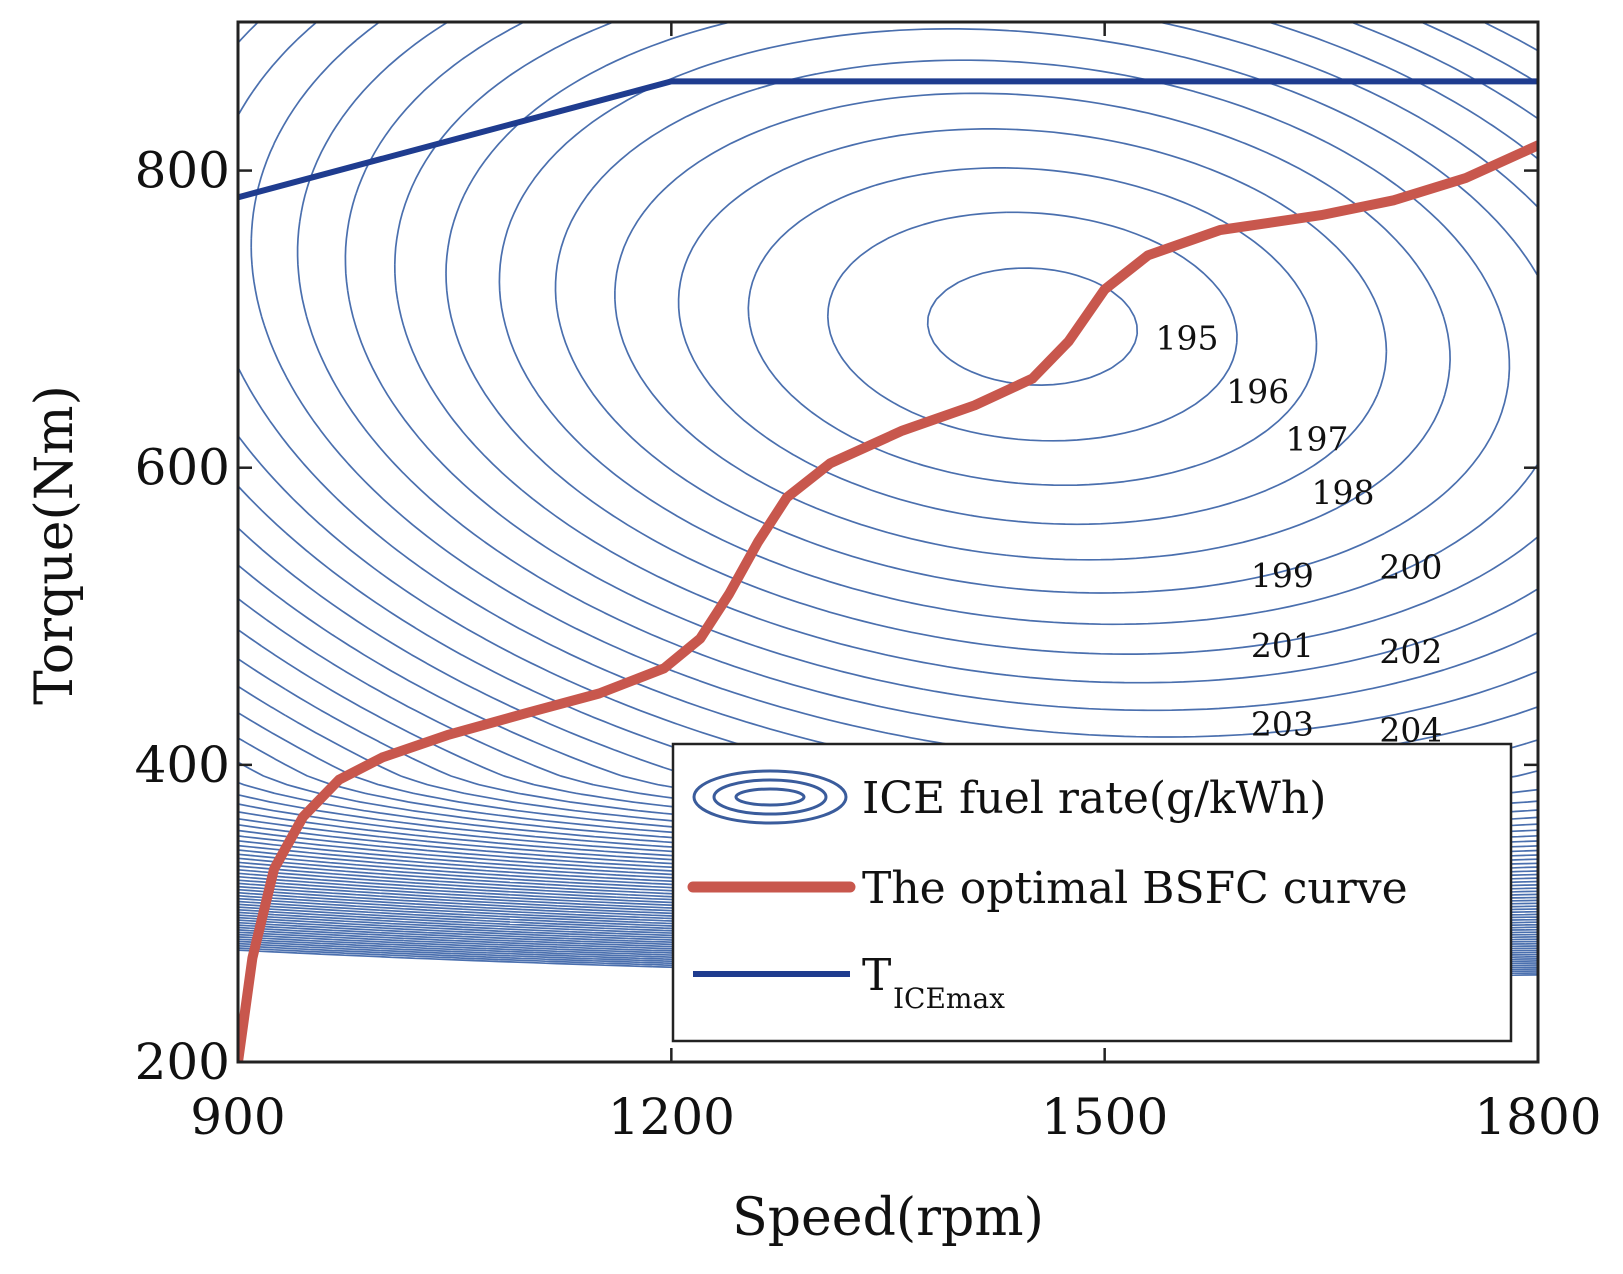 The height and width of the screenshot is (1274, 1623). What do you see at coordinates (1104, 1117) in the screenshot?
I see `x-tick-label-1500: 1500` at bounding box center [1104, 1117].